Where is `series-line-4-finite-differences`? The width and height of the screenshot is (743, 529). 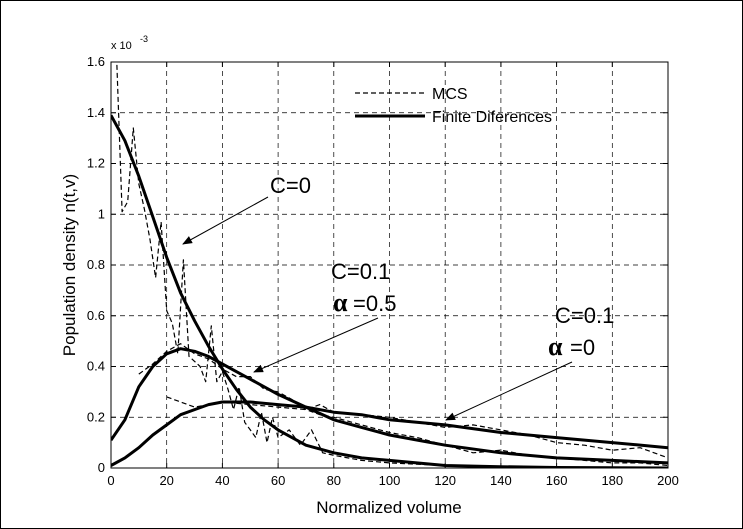
series-line-4-finite-differences is located at coordinates (389, 433).